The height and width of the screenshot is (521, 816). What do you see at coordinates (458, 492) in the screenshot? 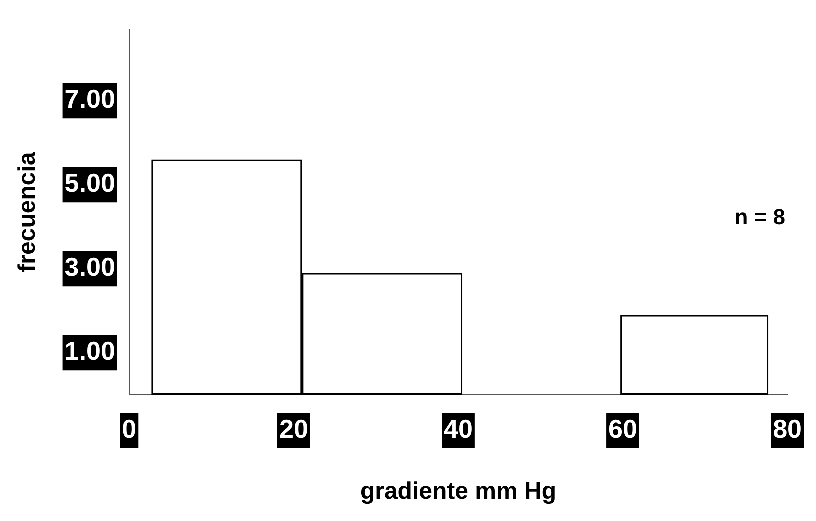
I see `x-axis-title: gradiente mm Hg` at bounding box center [458, 492].